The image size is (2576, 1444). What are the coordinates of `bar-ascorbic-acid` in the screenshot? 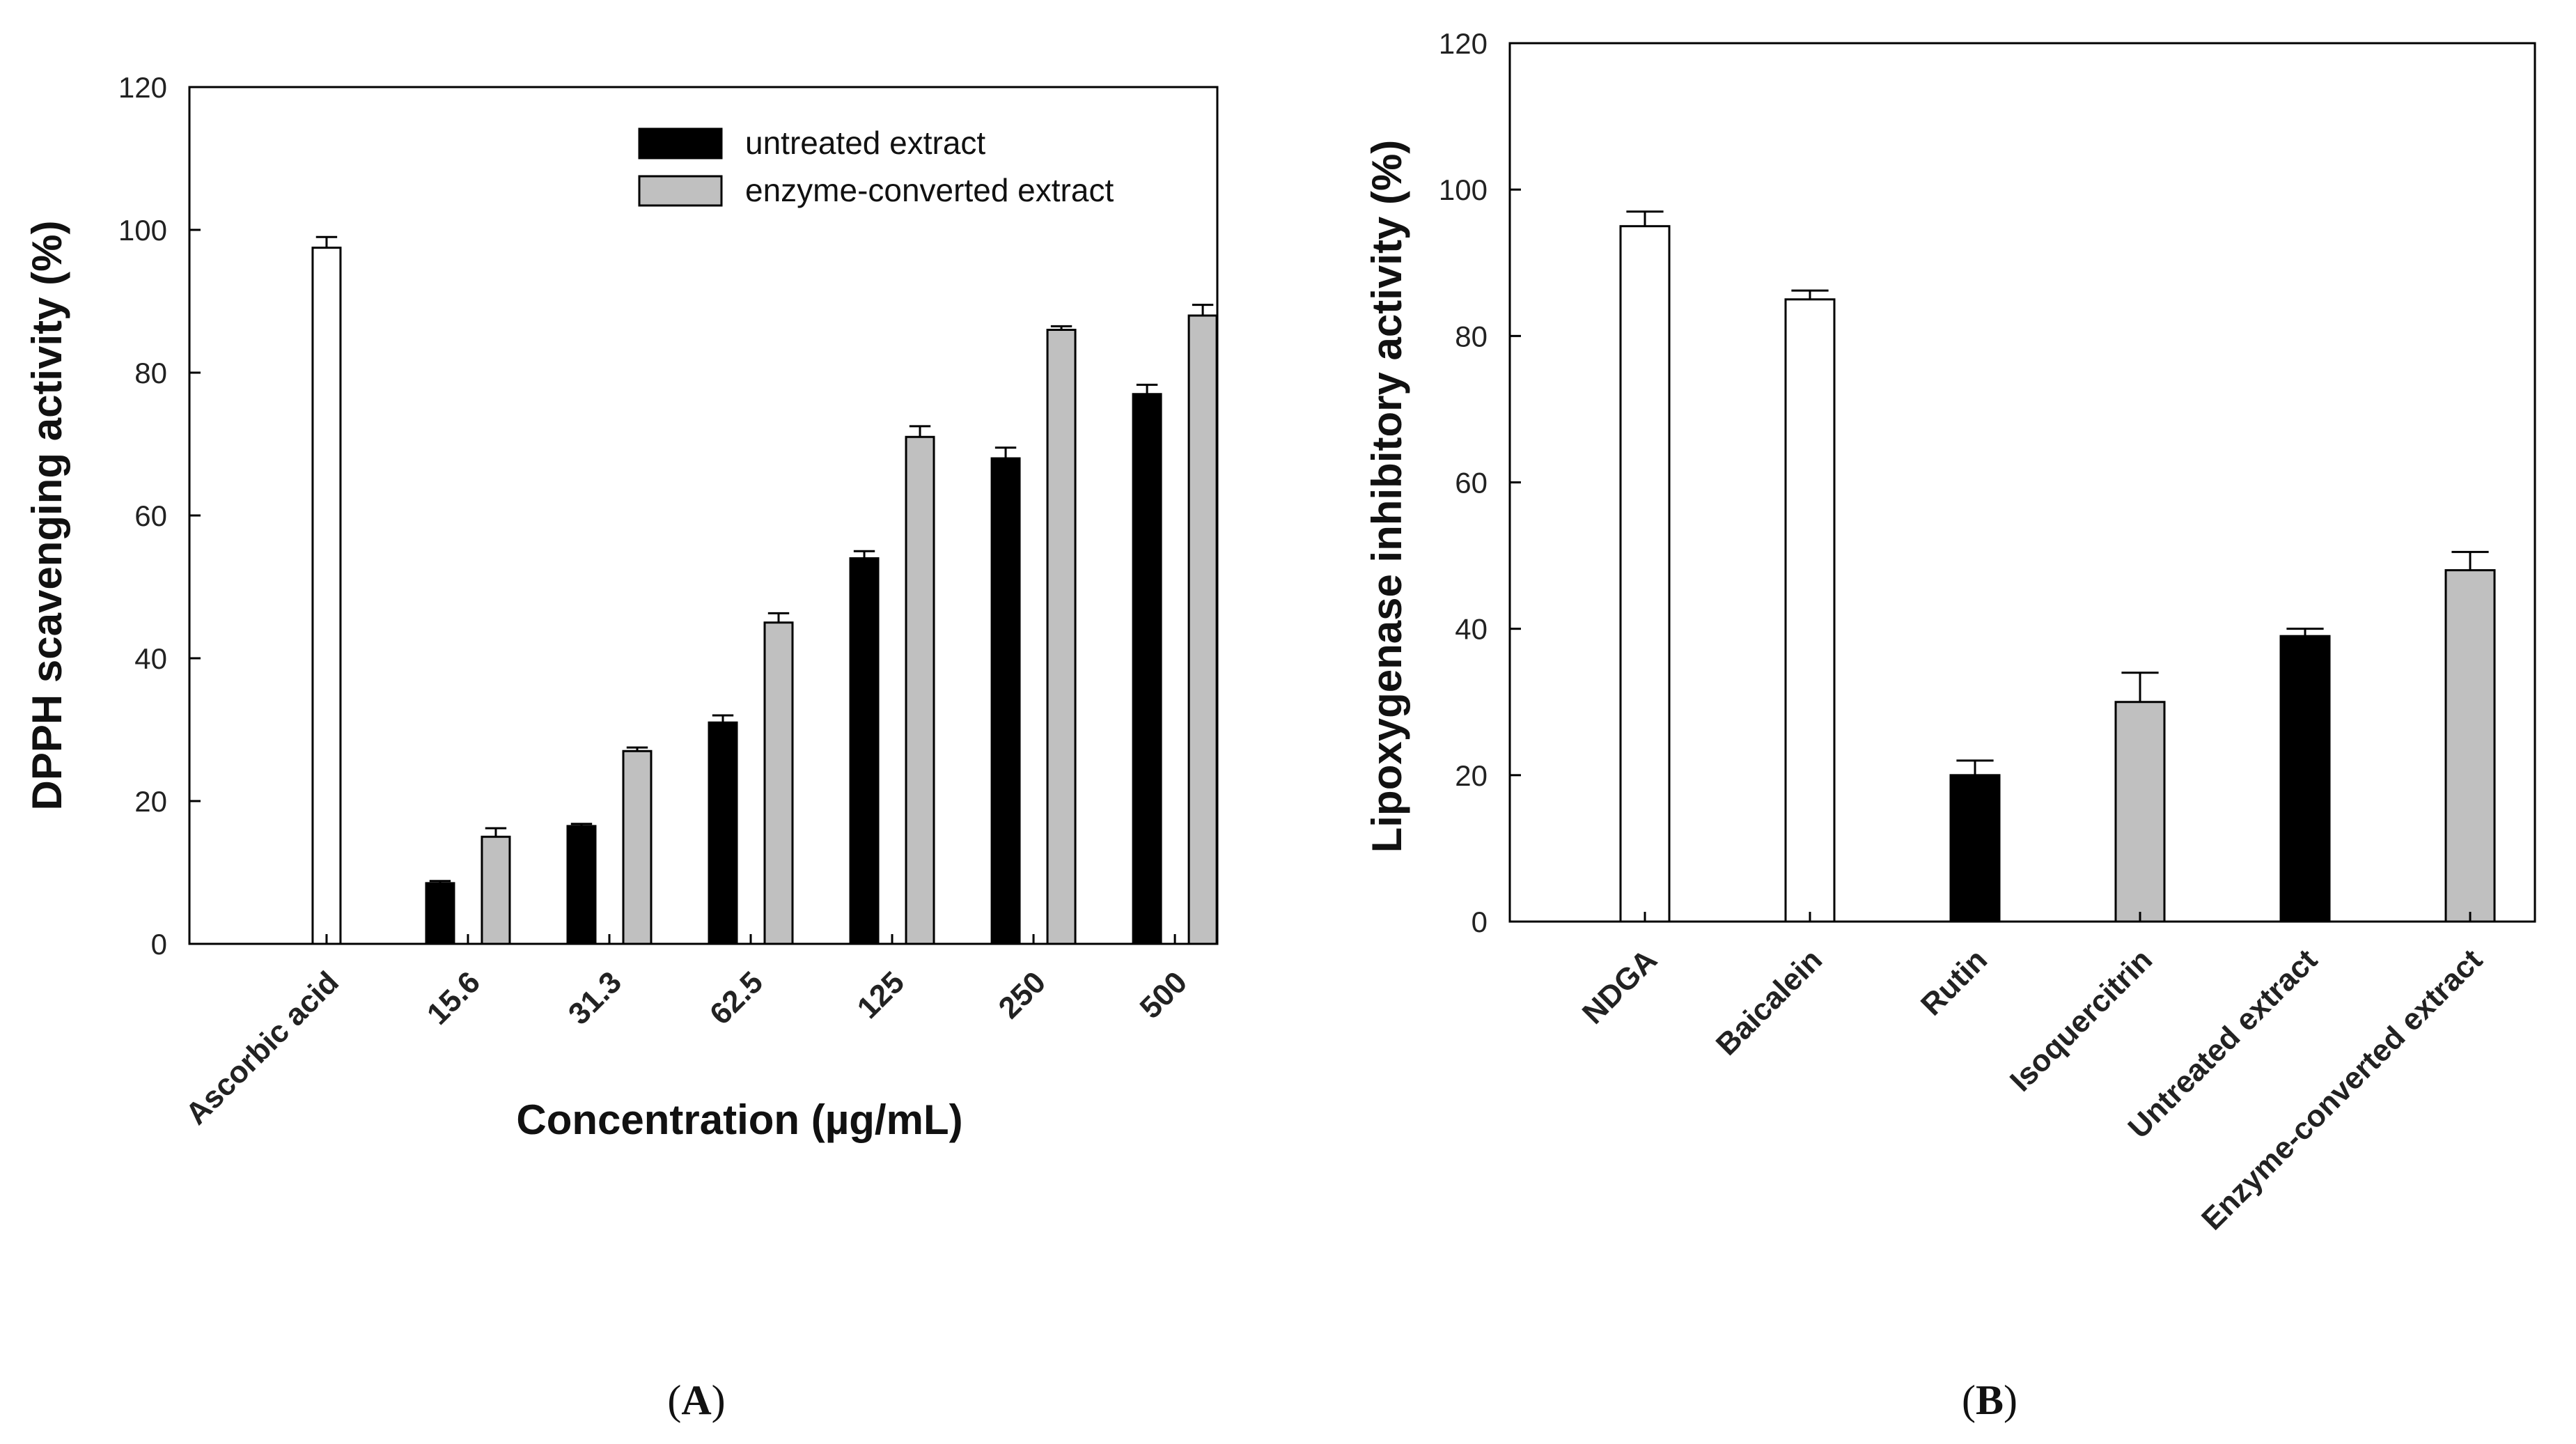 It's located at (326, 596).